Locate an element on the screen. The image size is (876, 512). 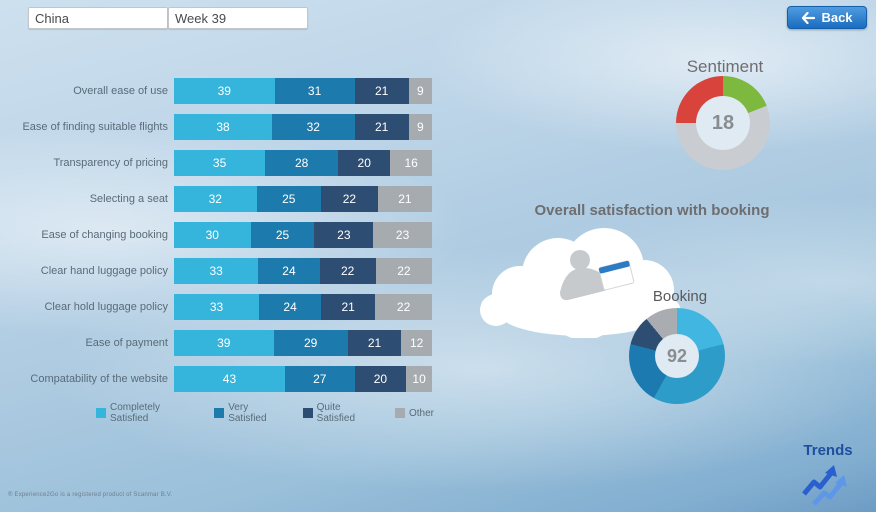
booking-donut-chart: 92 is located at coordinates (677, 356).